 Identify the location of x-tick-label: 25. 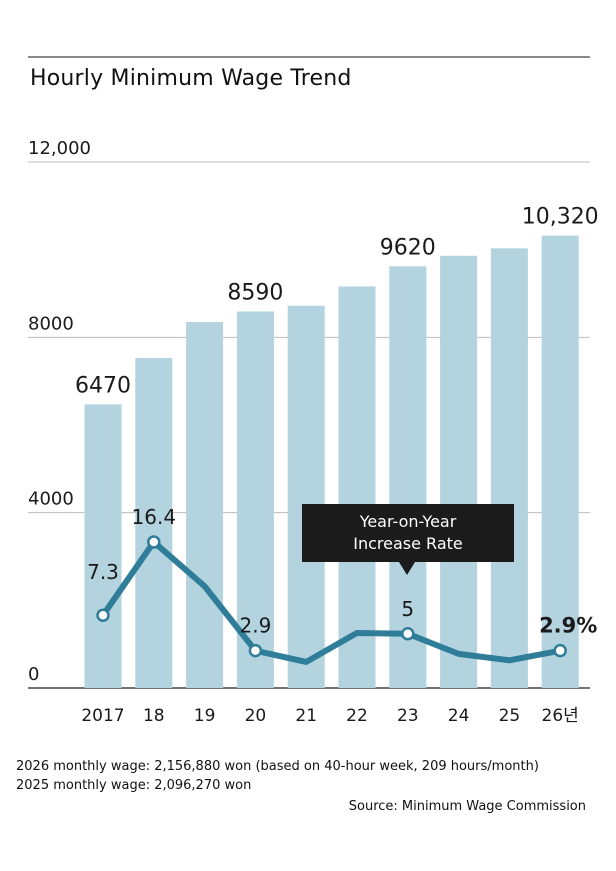
(510, 716).